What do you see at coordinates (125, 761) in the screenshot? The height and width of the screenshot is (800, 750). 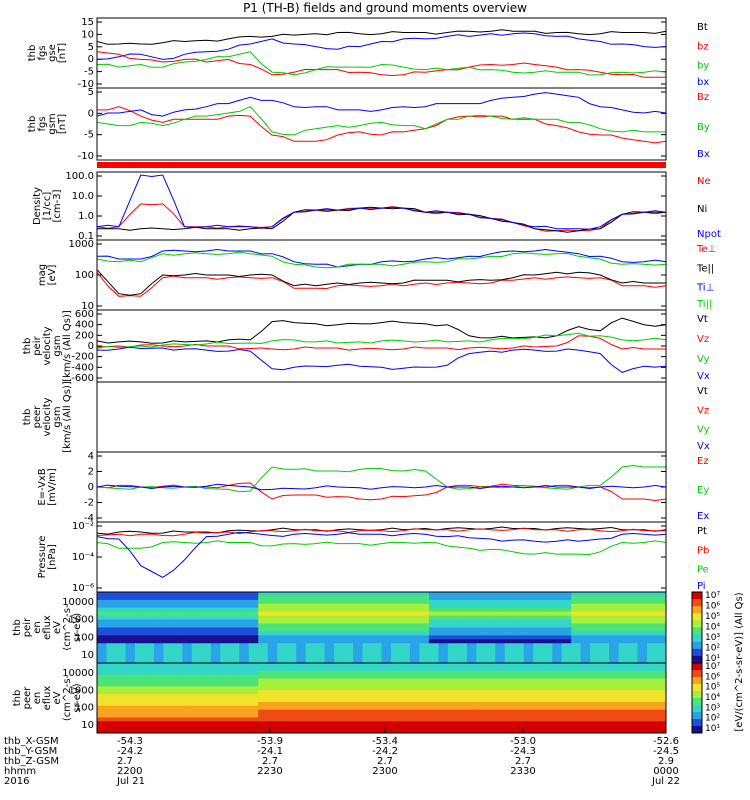 I see `xaxis-value: 2.7` at bounding box center [125, 761].